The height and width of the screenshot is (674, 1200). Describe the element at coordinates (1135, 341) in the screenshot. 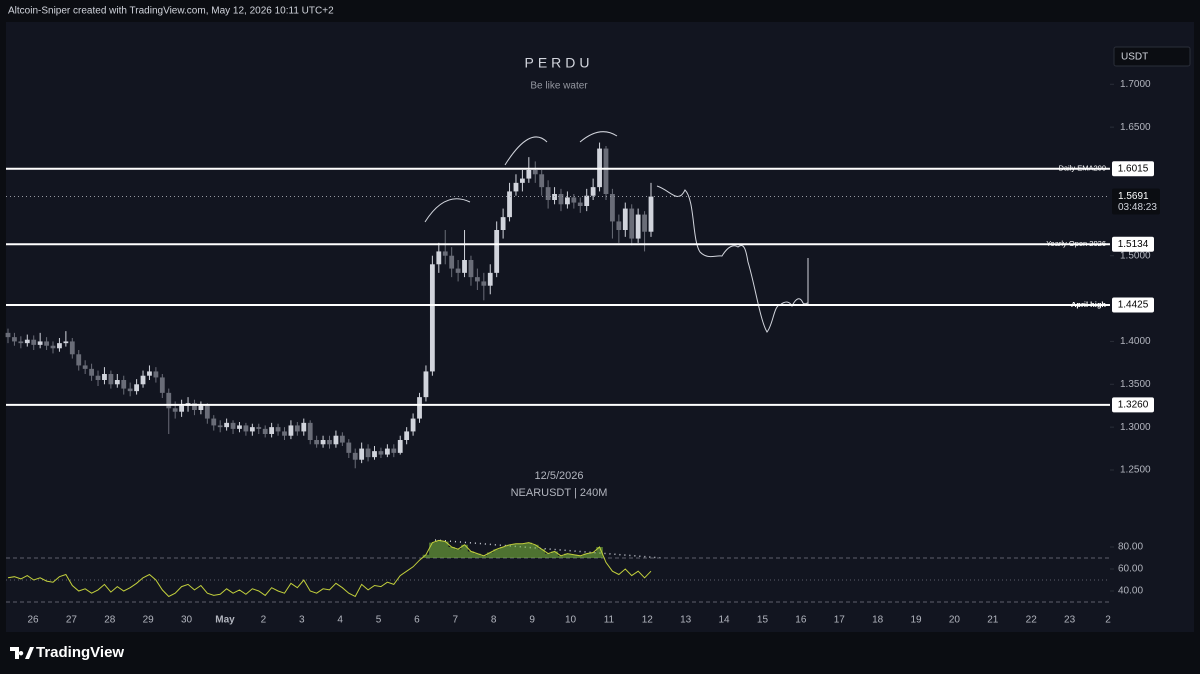

I see `y-tick-label: 1.4000` at that location.